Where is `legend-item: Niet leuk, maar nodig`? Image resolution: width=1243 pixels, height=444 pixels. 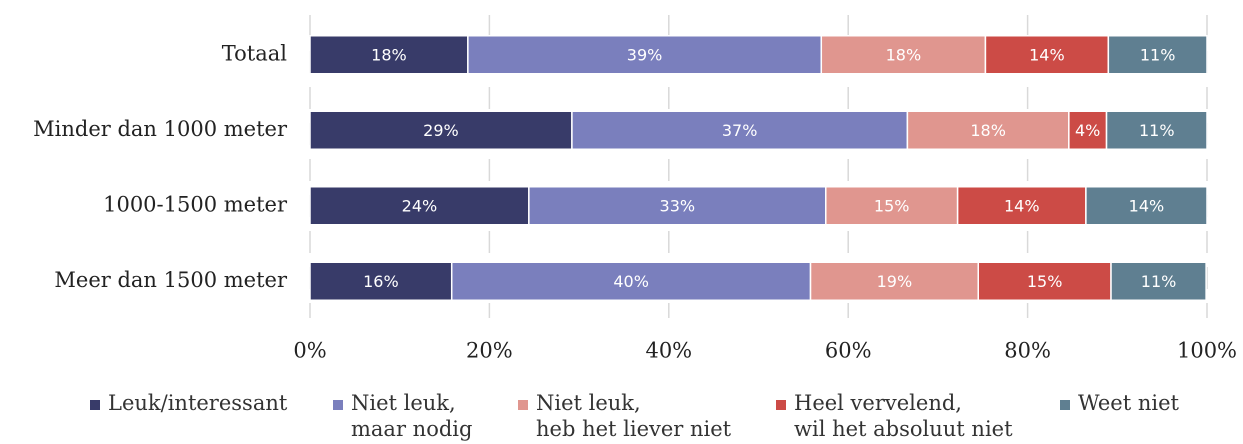
legend-item: Niet leuk, maar nodig is located at coordinates (401, 416).